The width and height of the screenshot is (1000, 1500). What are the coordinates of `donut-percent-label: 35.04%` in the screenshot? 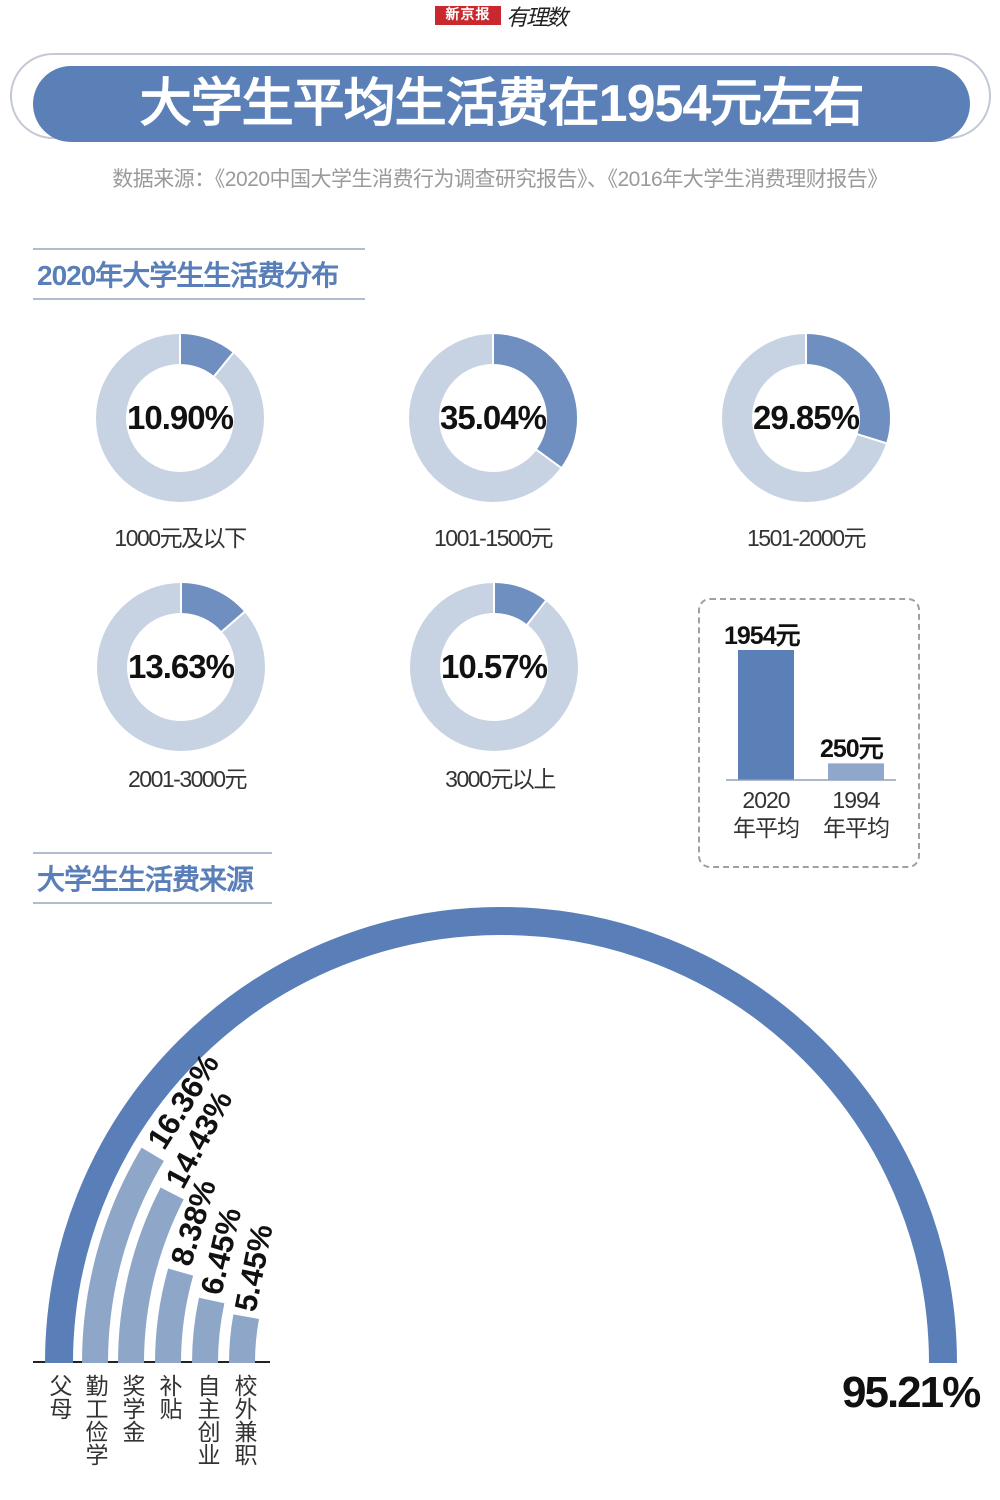 It's located at (493, 417).